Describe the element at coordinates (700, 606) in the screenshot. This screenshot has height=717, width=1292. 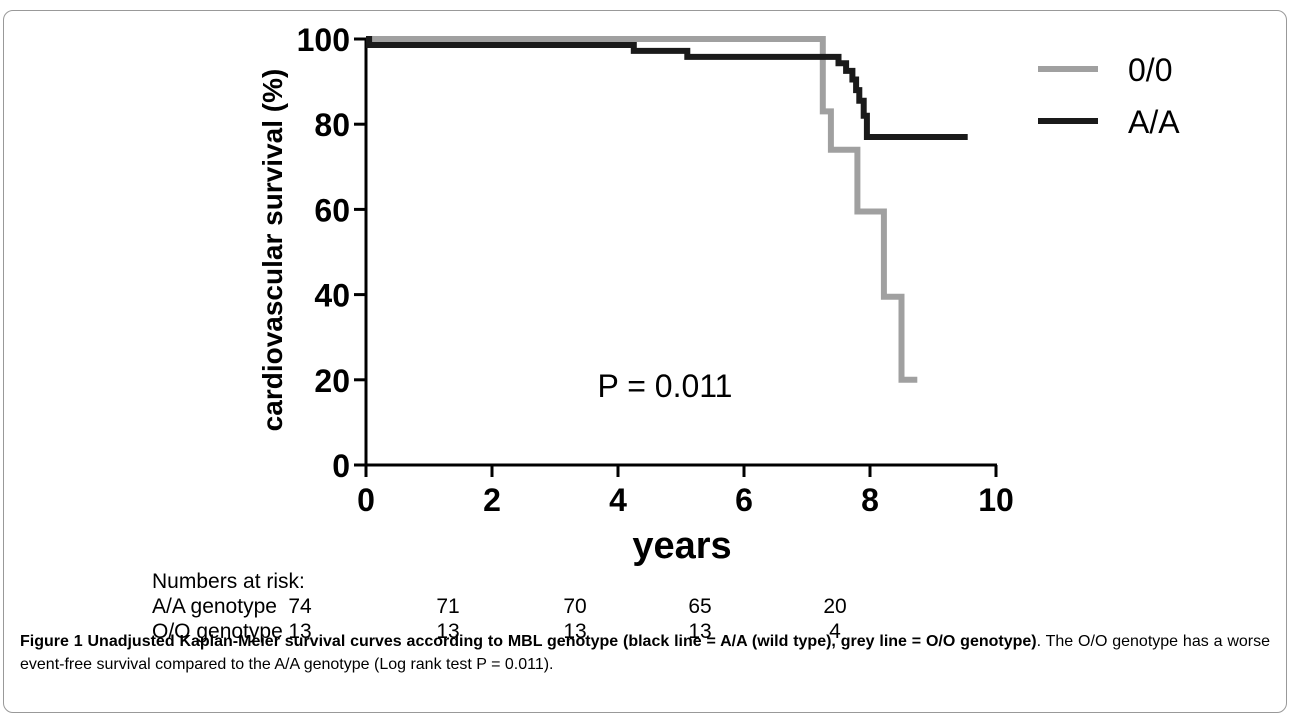
I see `risk-count: 65` at that location.